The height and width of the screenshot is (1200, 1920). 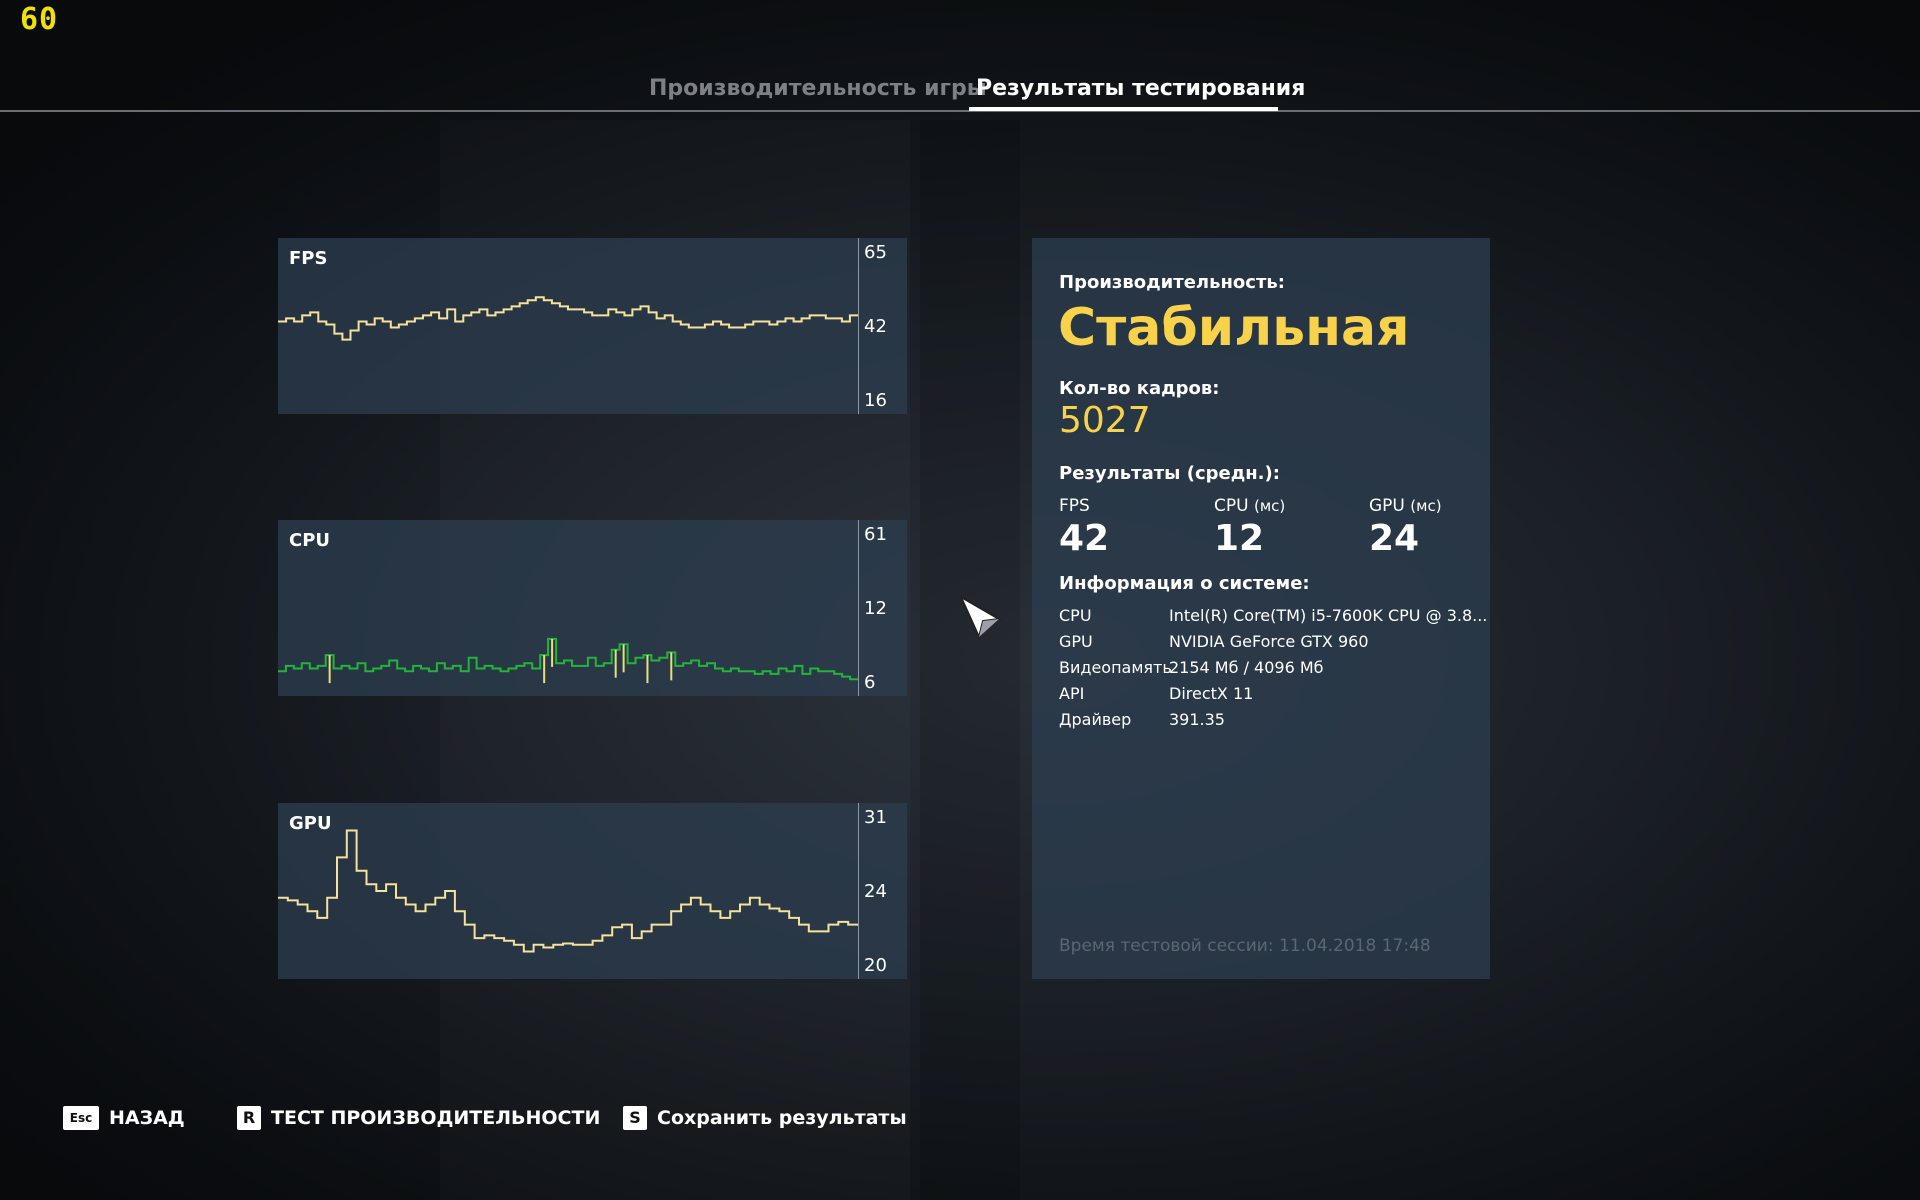 What do you see at coordinates (875, 891) in the screenshot?
I see `gpu-tick-mid: 24` at bounding box center [875, 891].